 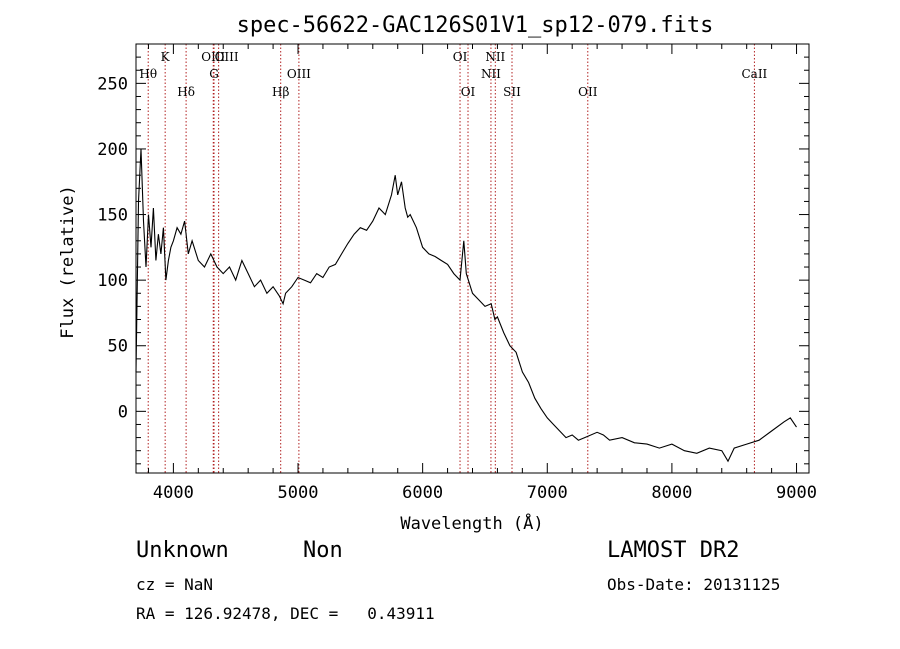 What do you see at coordinates (112, 281) in the screenshot?
I see `y-tick-label: 100` at bounding box center [112, 281].